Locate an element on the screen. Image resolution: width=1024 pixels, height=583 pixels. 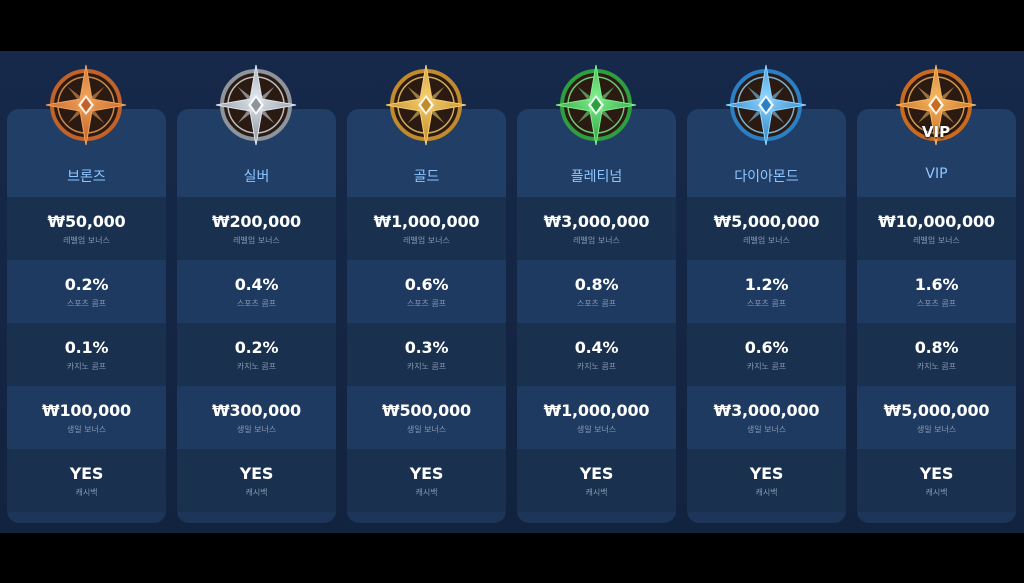
birthday-bonus-row: ₩1,000,000 생일 보너스 is located at coordinates (596, 417).